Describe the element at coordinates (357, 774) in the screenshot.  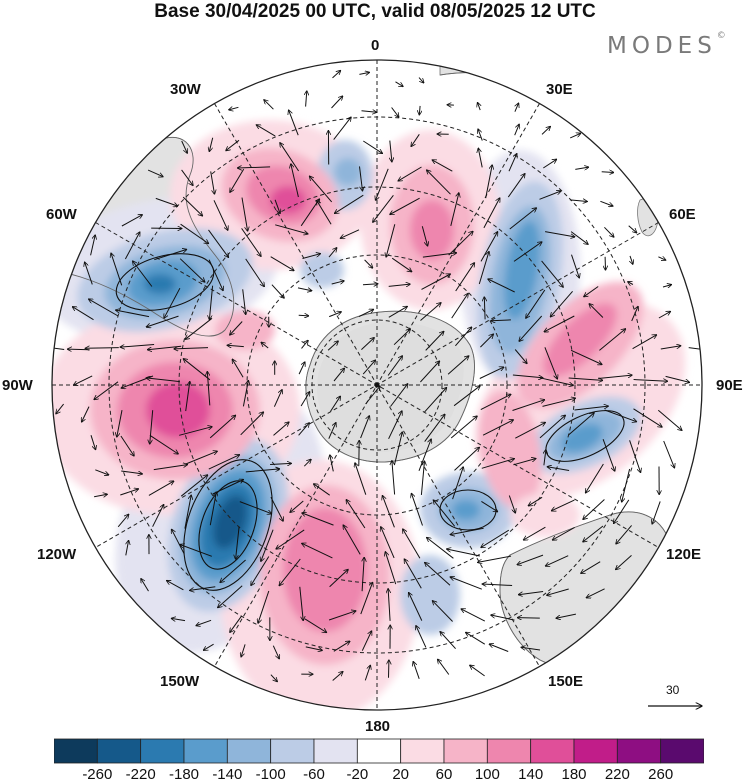
I see `colorbar-tick-label: -20` at that location.